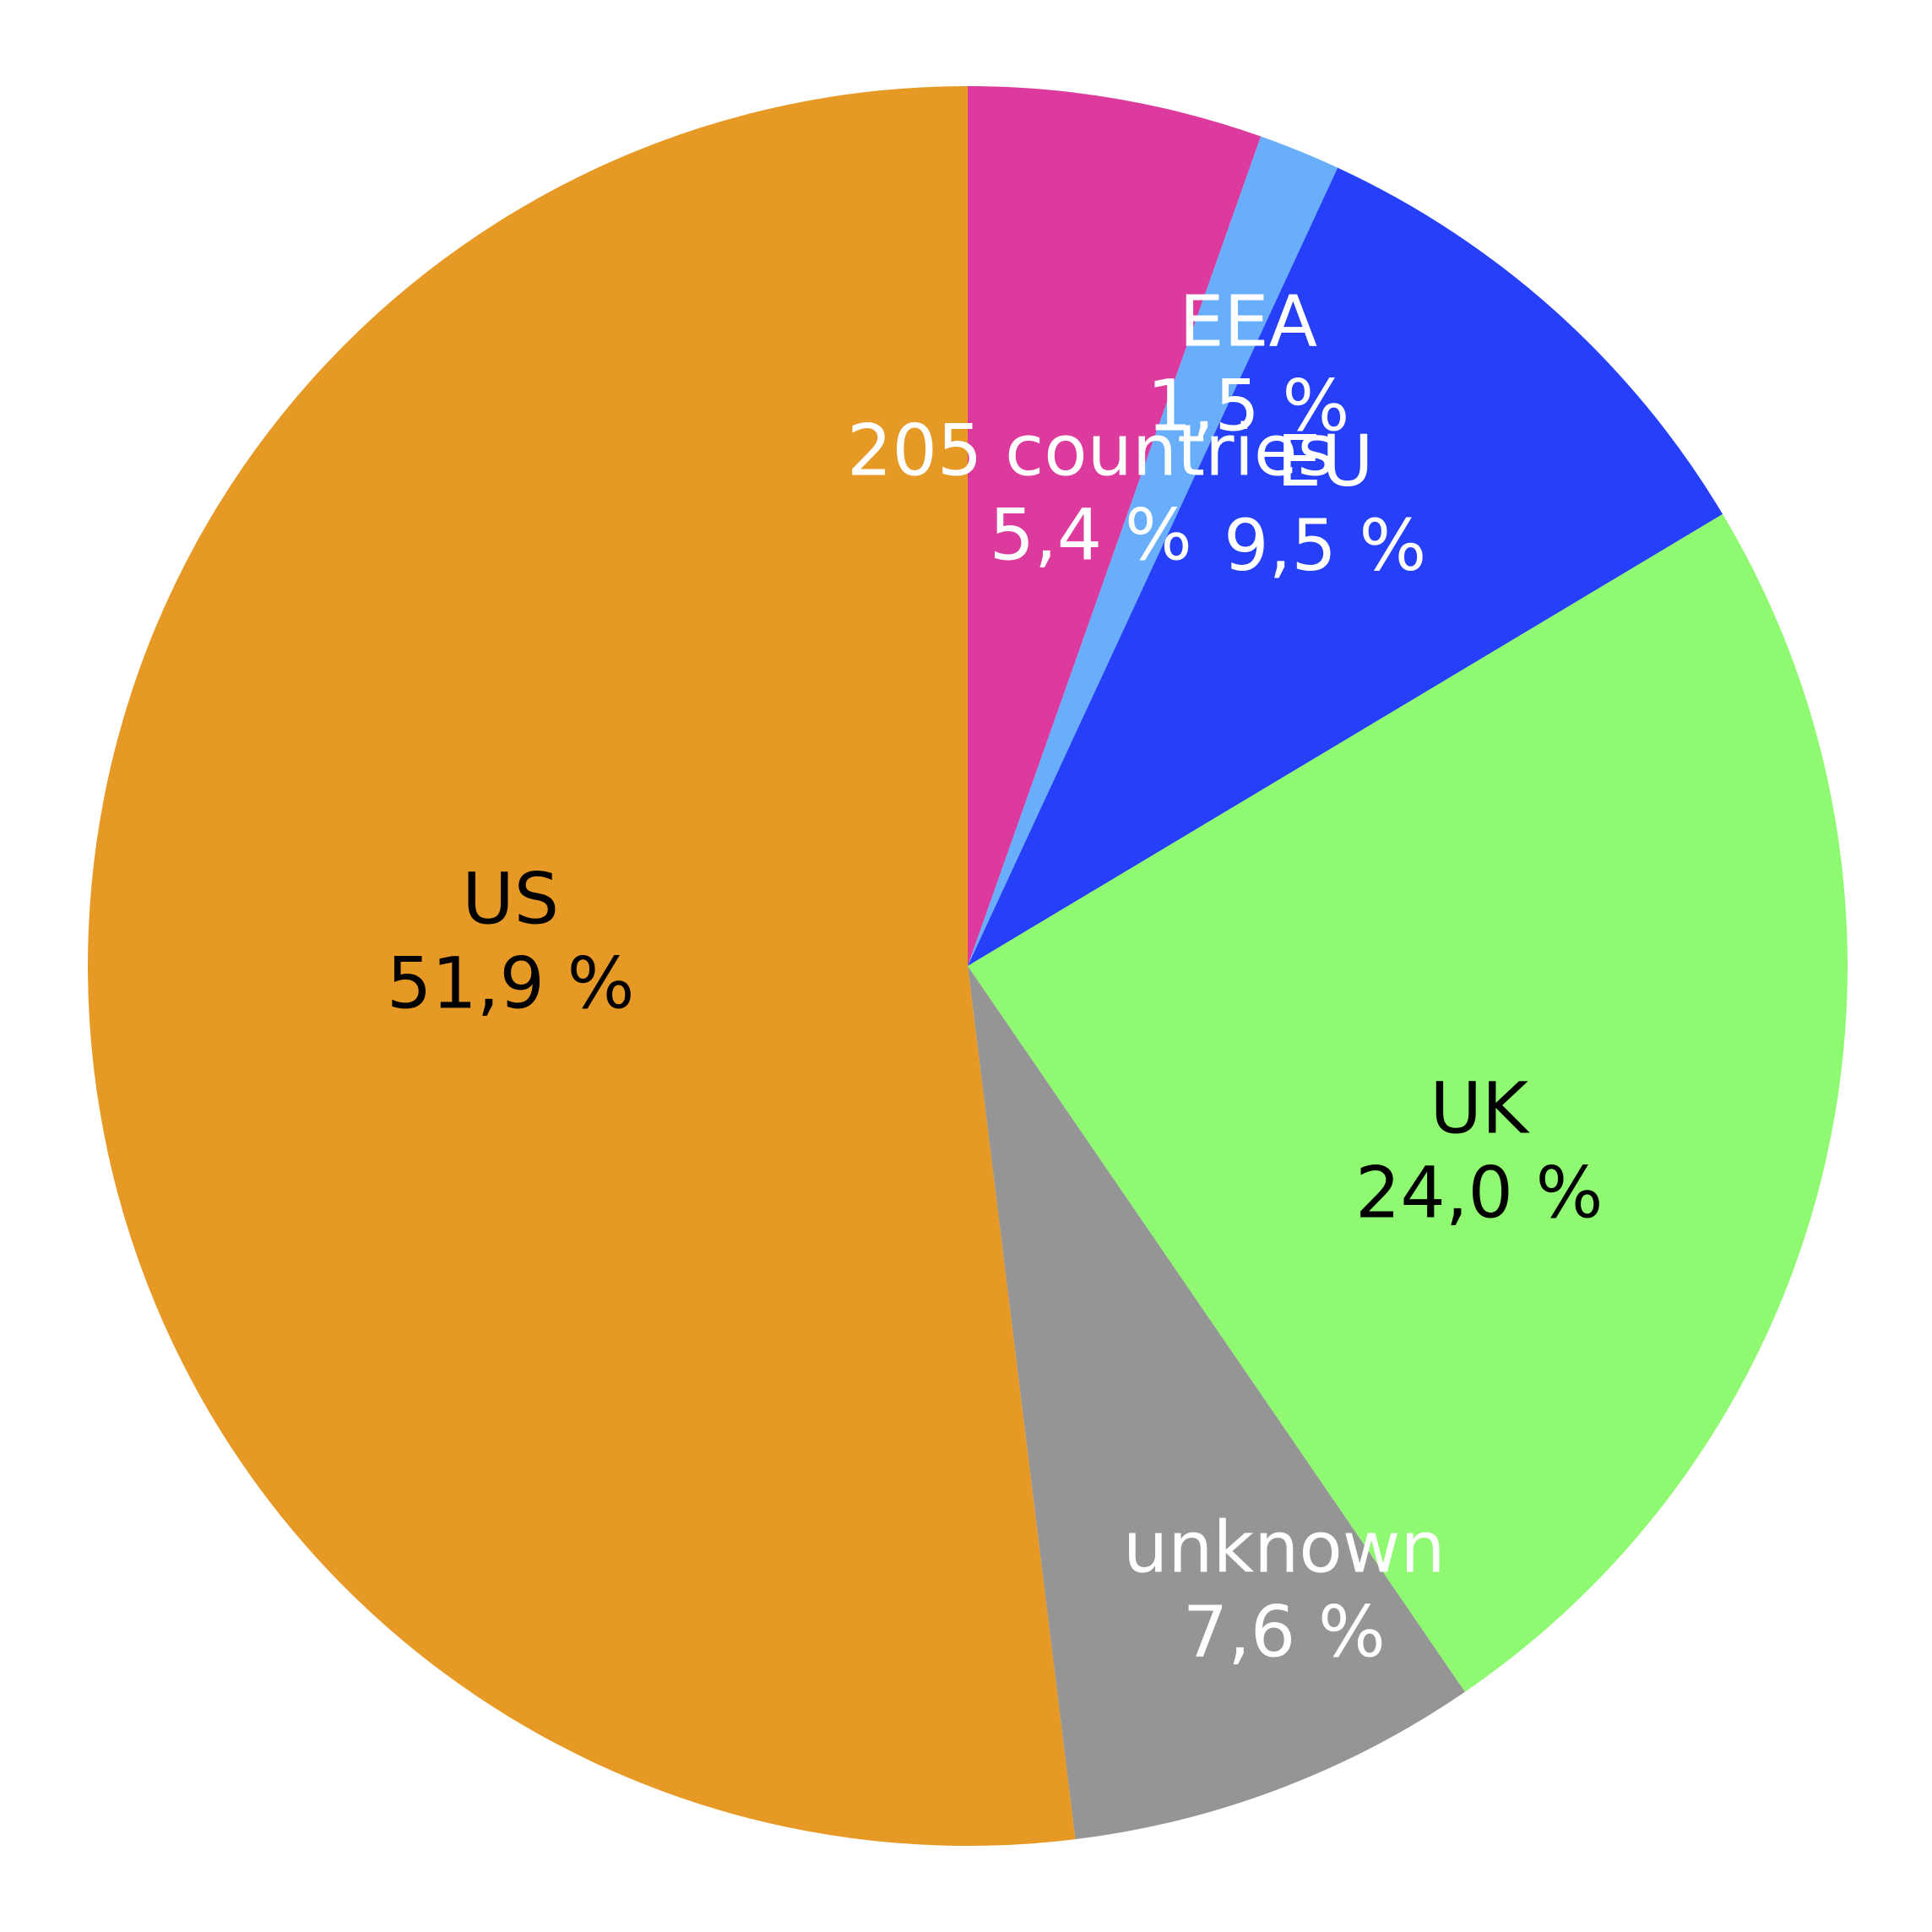 The width and height of the screenshot is (1932, 1932). I want to click on slice-name-label-us: US, so click(510, 898).